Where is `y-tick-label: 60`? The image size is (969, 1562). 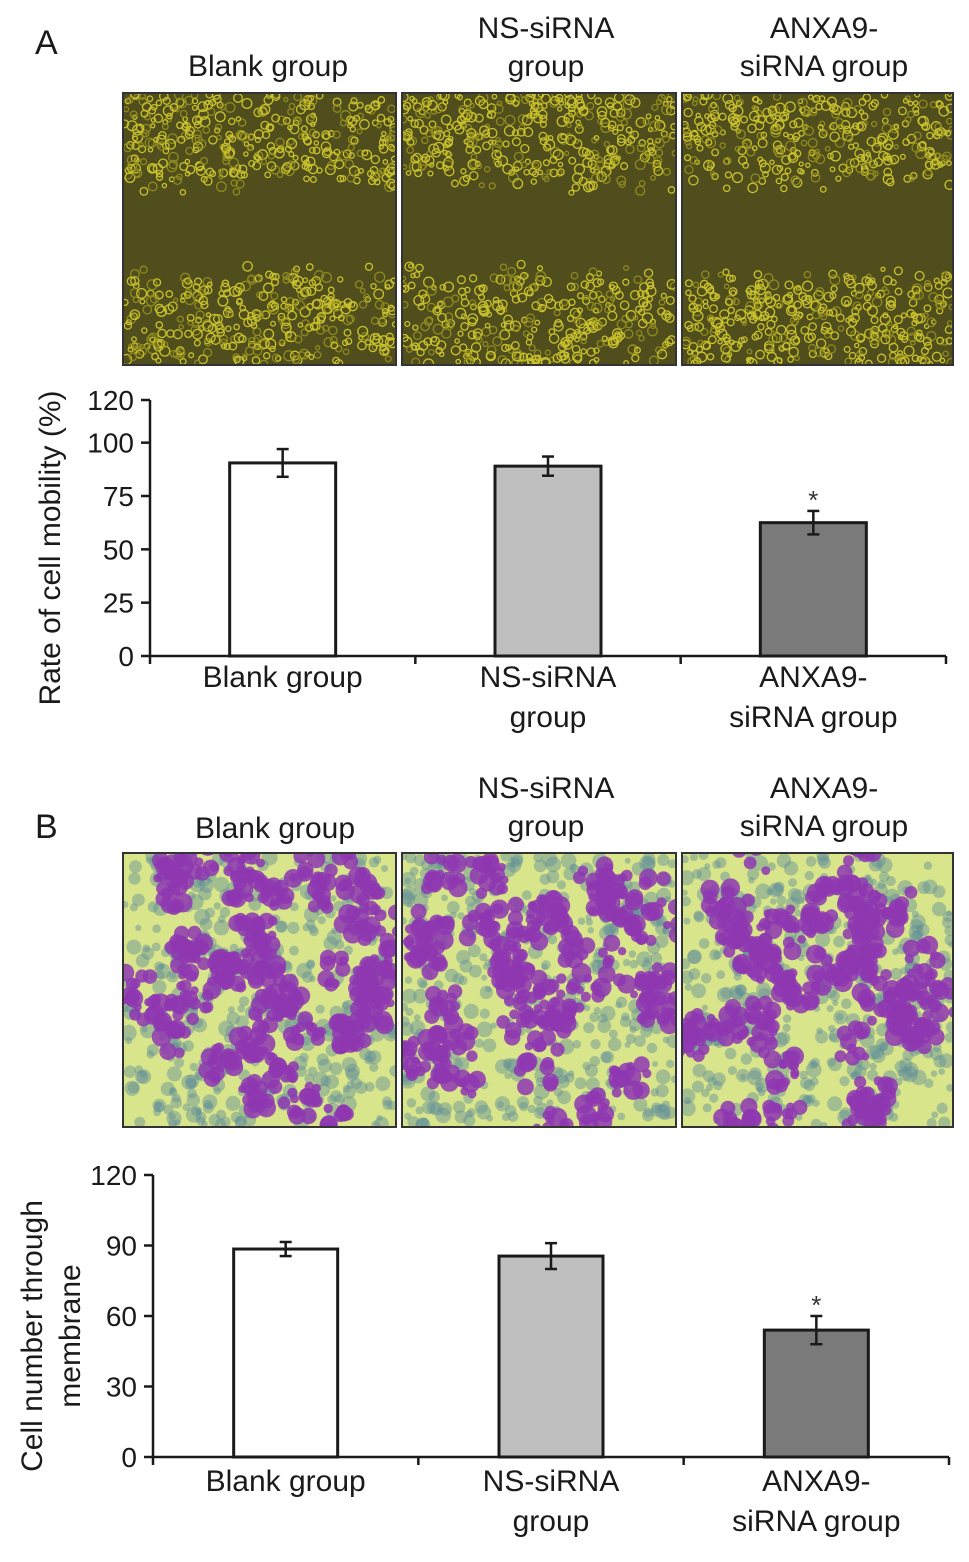
y-tick-label: 60 is located at coordinates (121, 1316).